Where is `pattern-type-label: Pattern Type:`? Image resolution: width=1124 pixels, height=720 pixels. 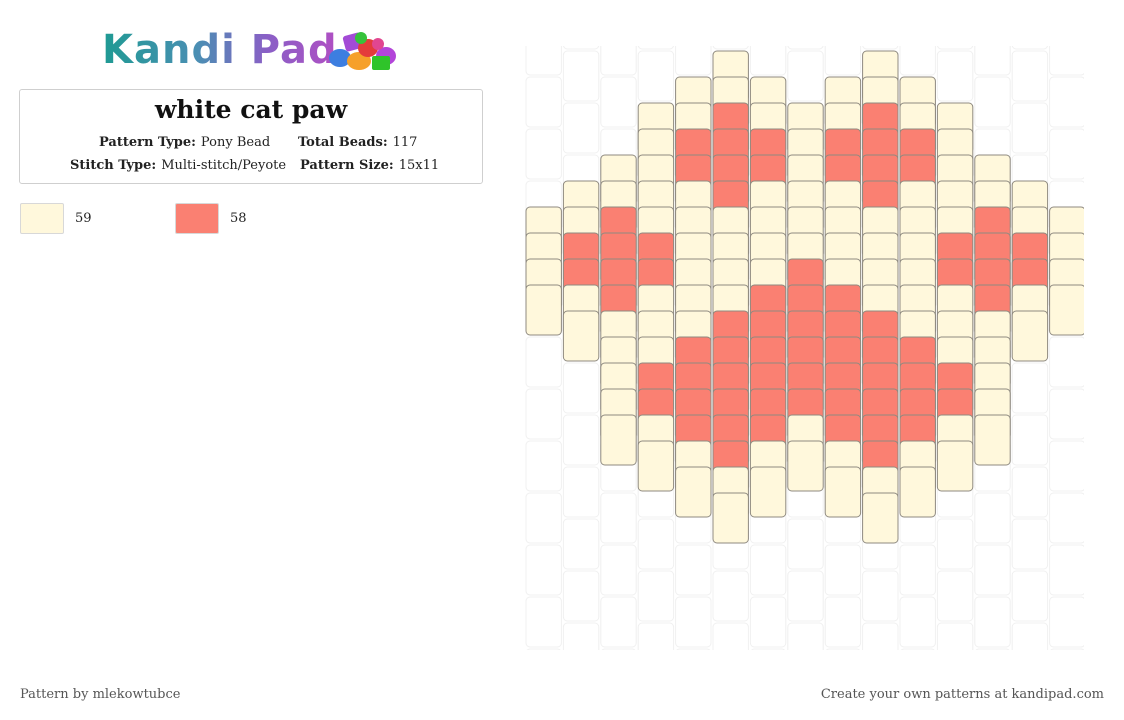 pattern-type-label: Pattern Type: is located at coordinates (147, 142).